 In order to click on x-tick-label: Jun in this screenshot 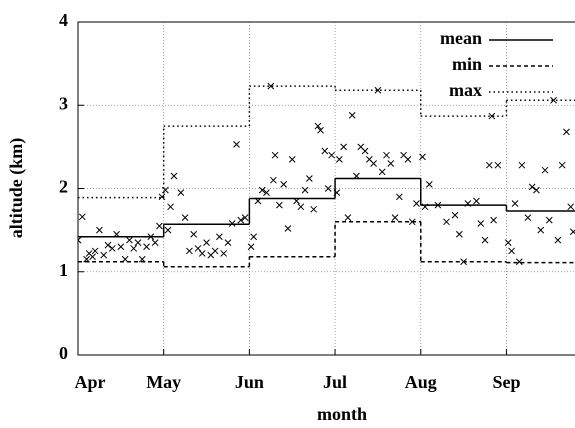, I will do `click(249, 382)`.